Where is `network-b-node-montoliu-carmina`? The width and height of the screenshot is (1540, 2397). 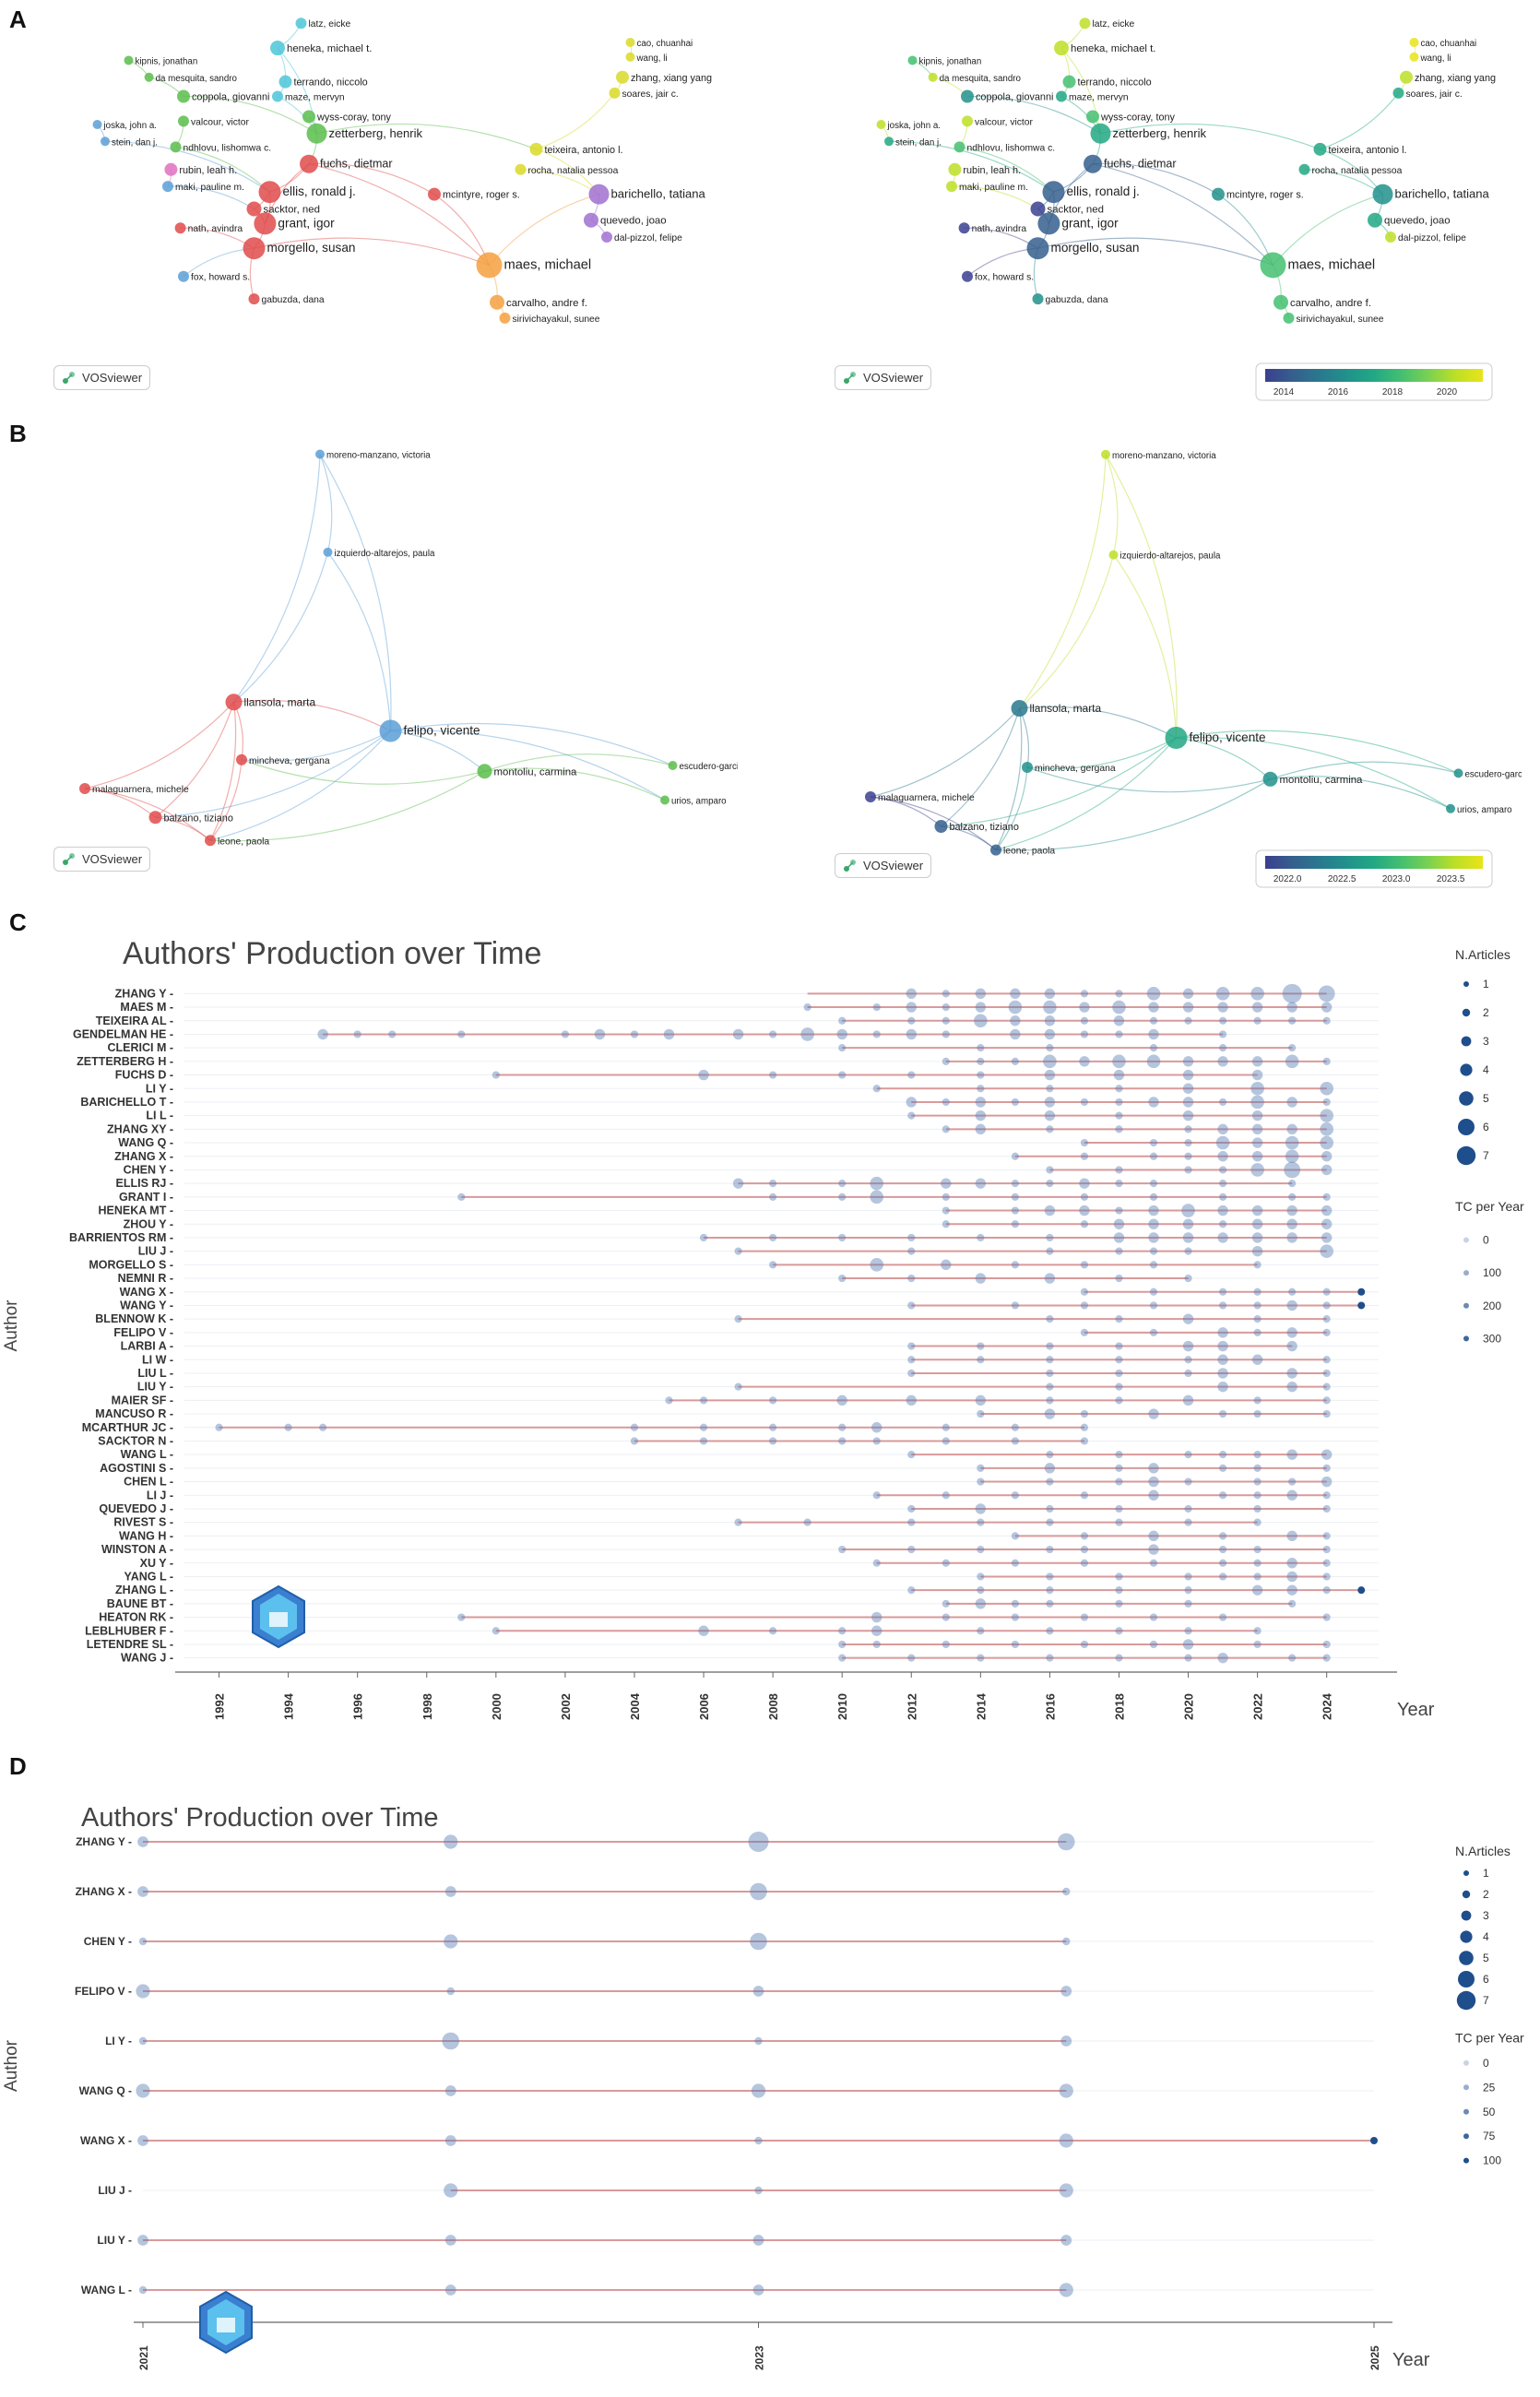
network-b-node-montoliu-carmina is located at coordinates (485, 771).